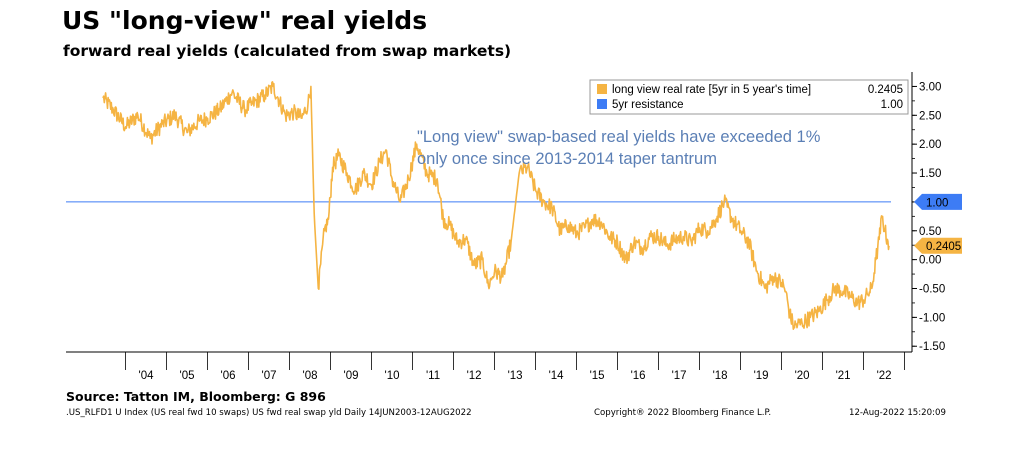  I want to click on x-tick-label: '19, so click(761, 376).